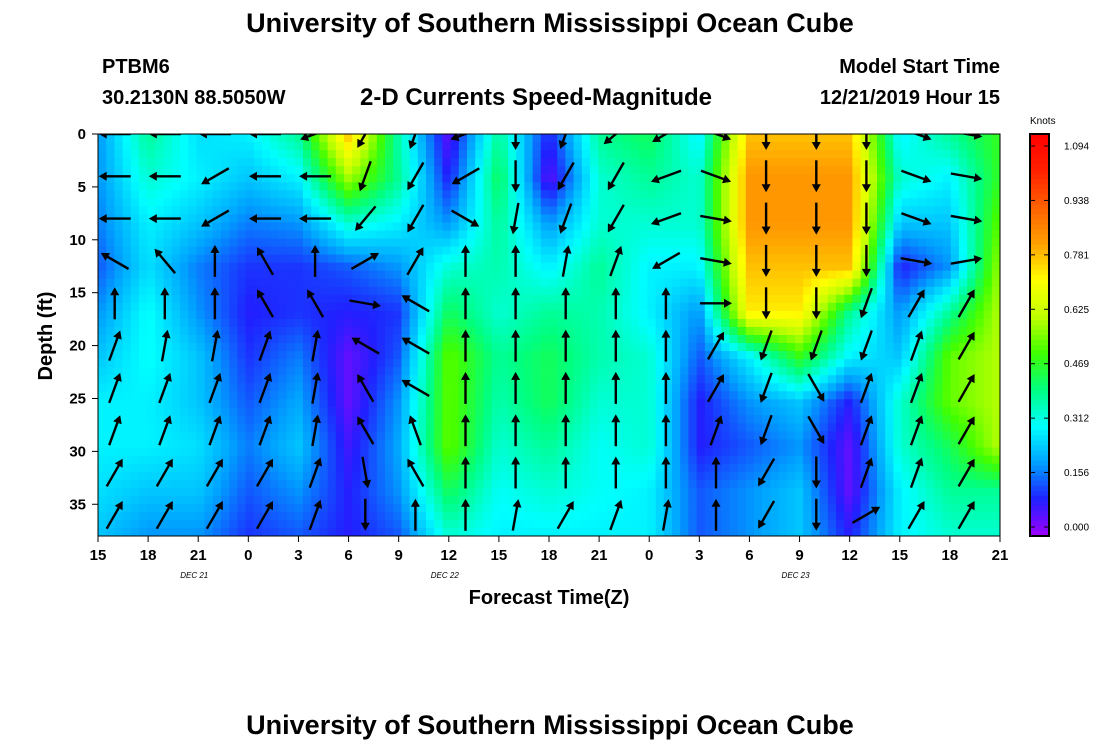  What do you see at coordinates (1076, 310) in the screenshot?
I see `colorbar-tick-label: 0.625` at bounding box center [1076, 310].